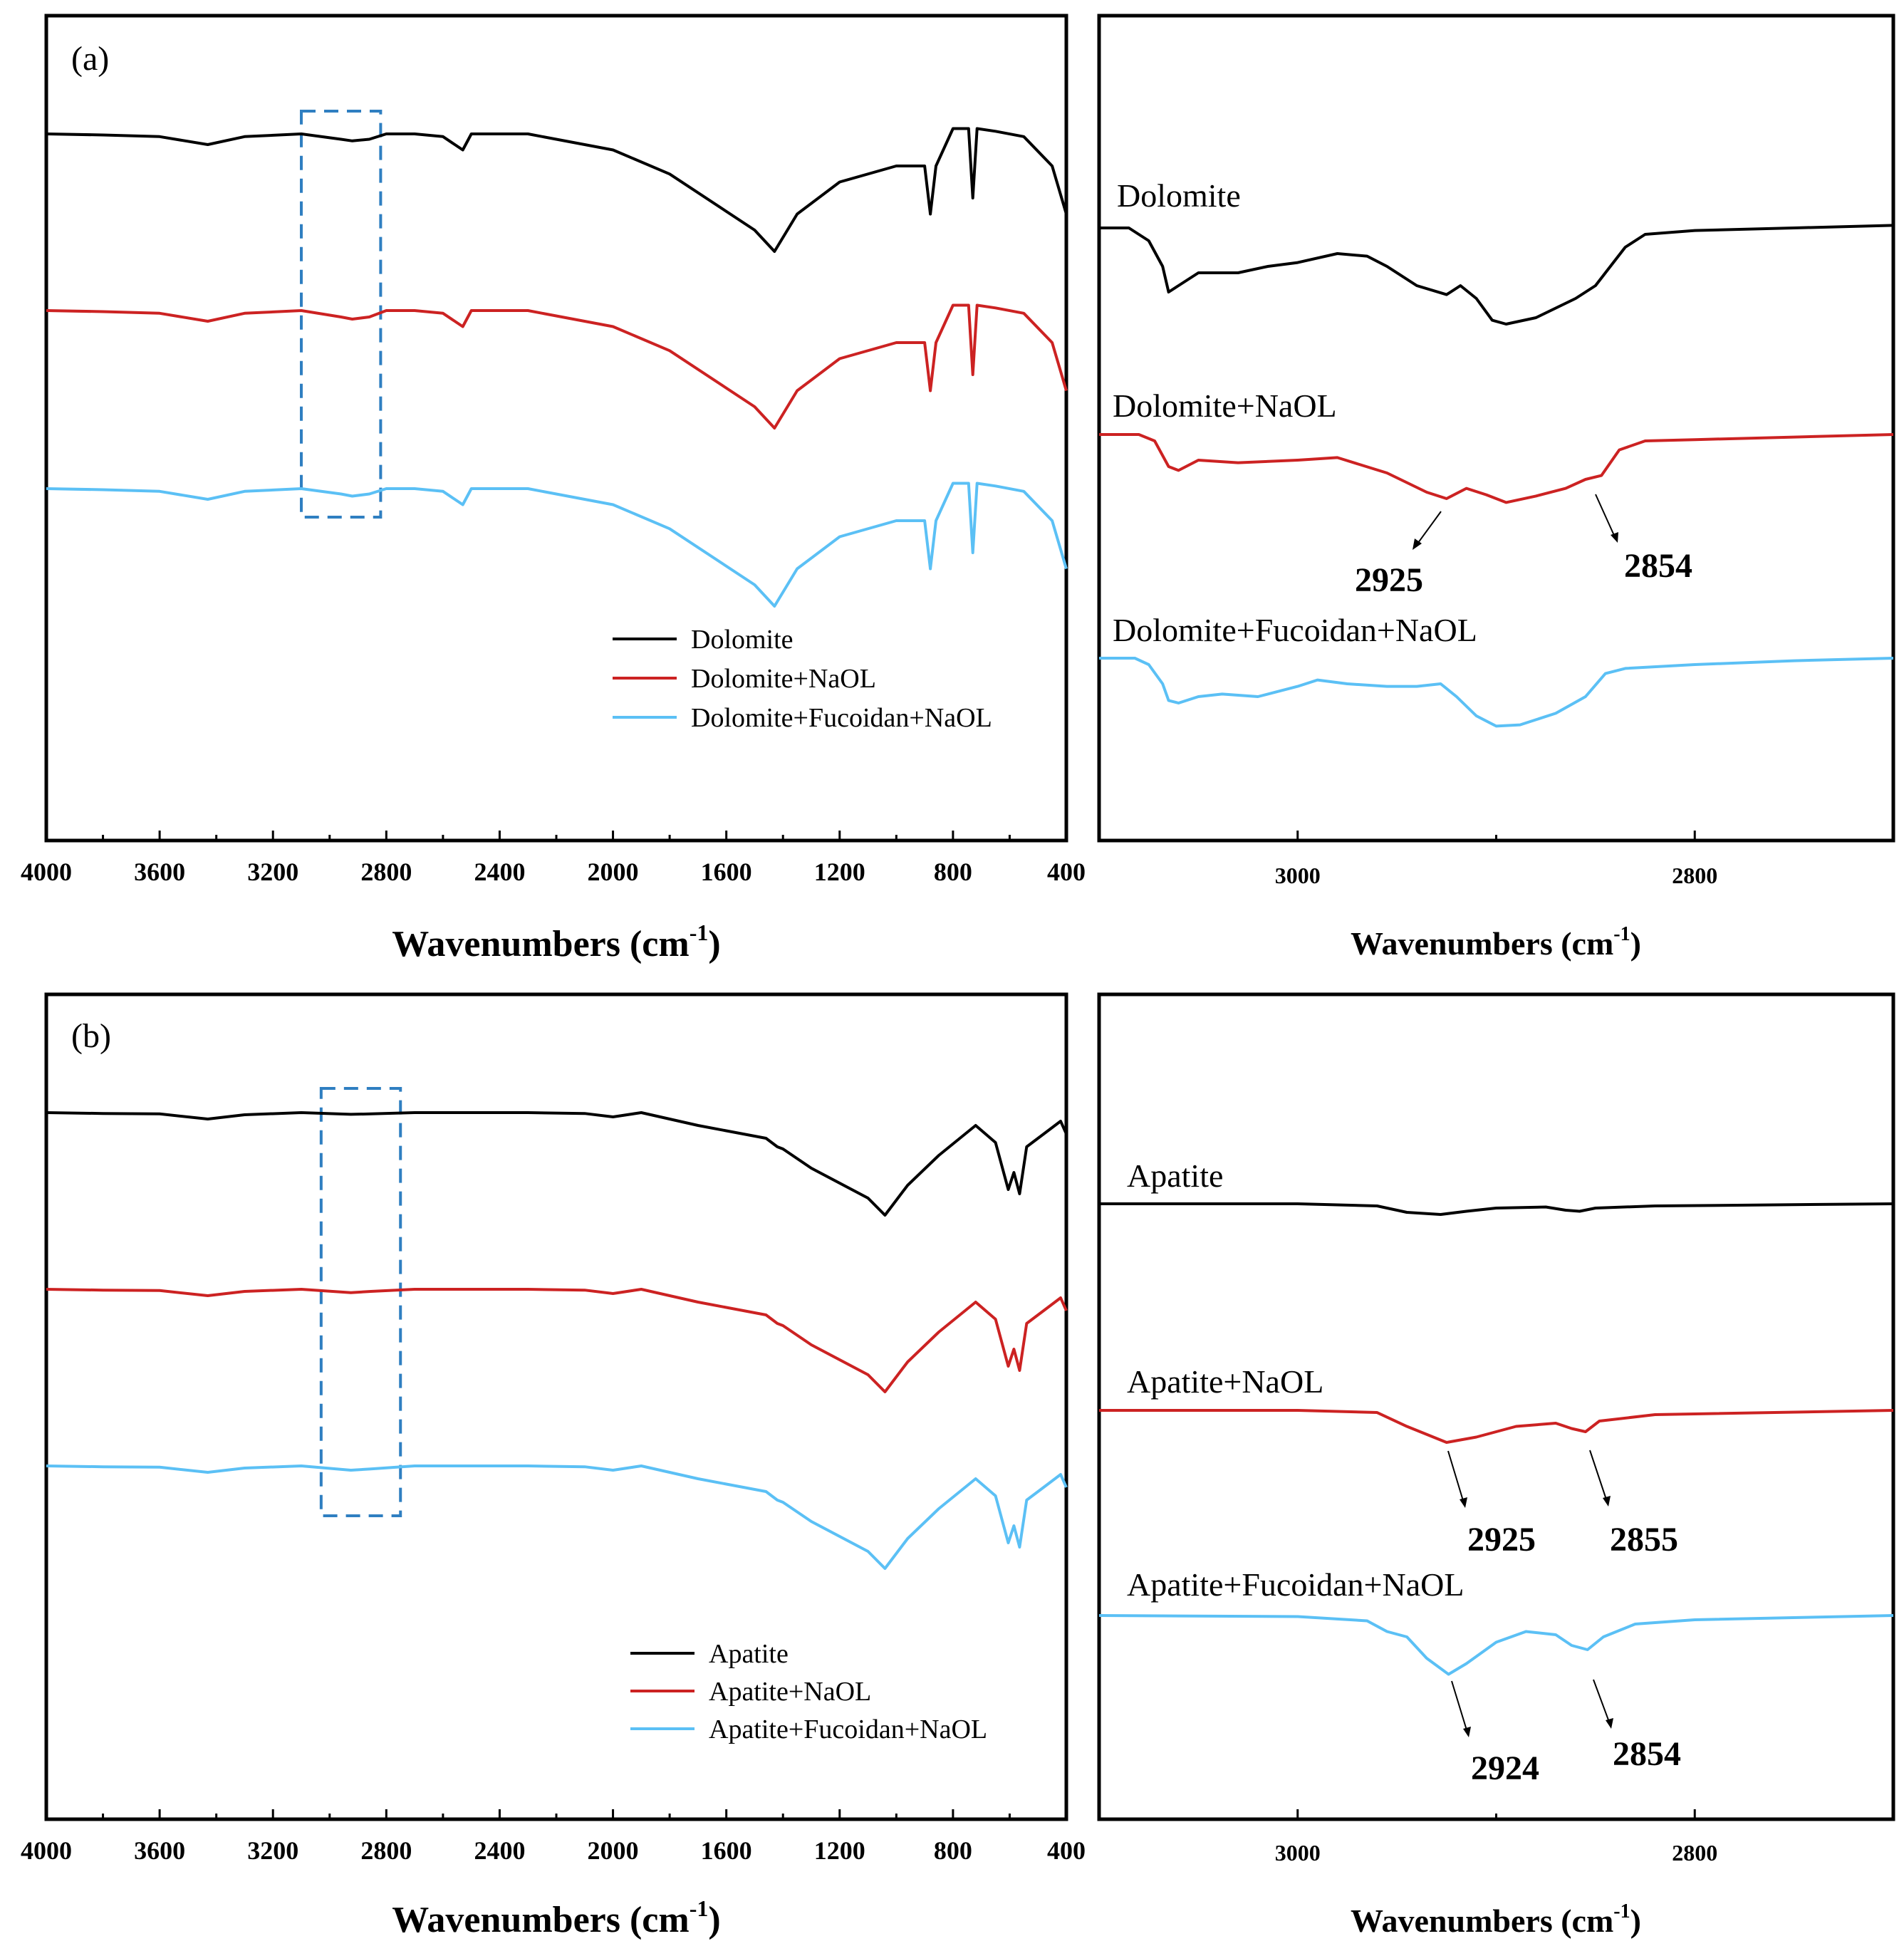 The image size is (1904, 1951). I want to click on panel-a-zoom-curves, so click(1496, 476).